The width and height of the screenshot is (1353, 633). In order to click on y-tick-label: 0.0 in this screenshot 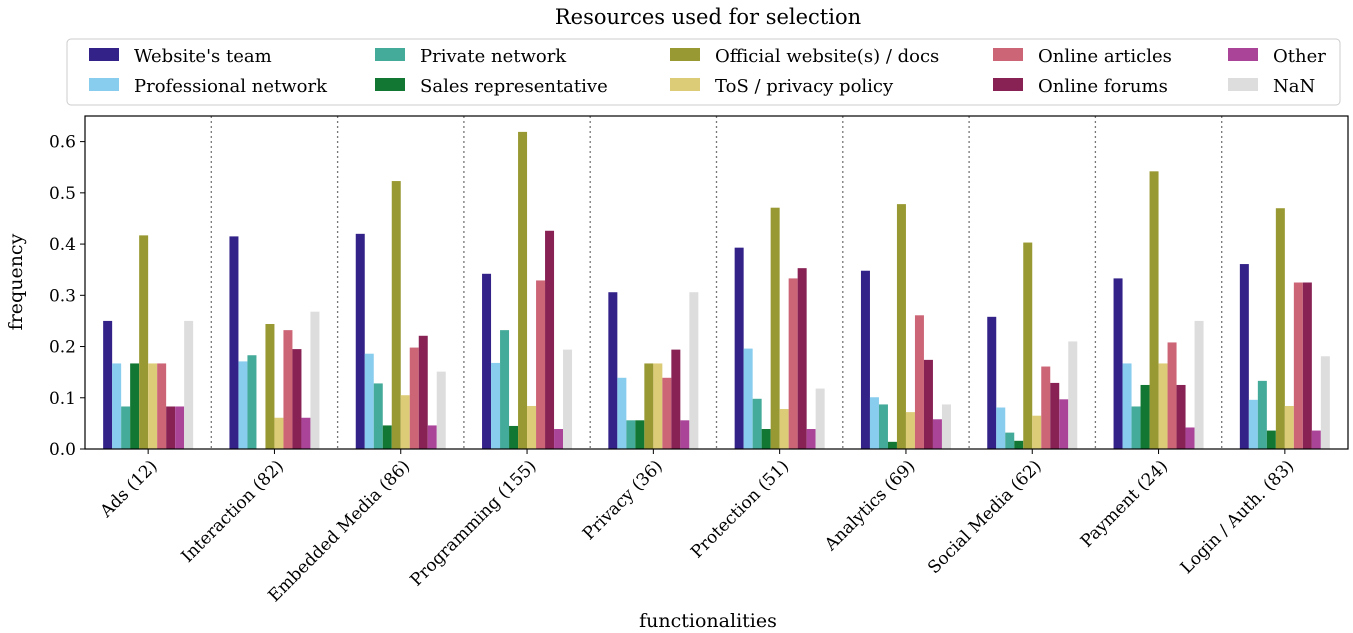, I will do `click(62, 450)`.